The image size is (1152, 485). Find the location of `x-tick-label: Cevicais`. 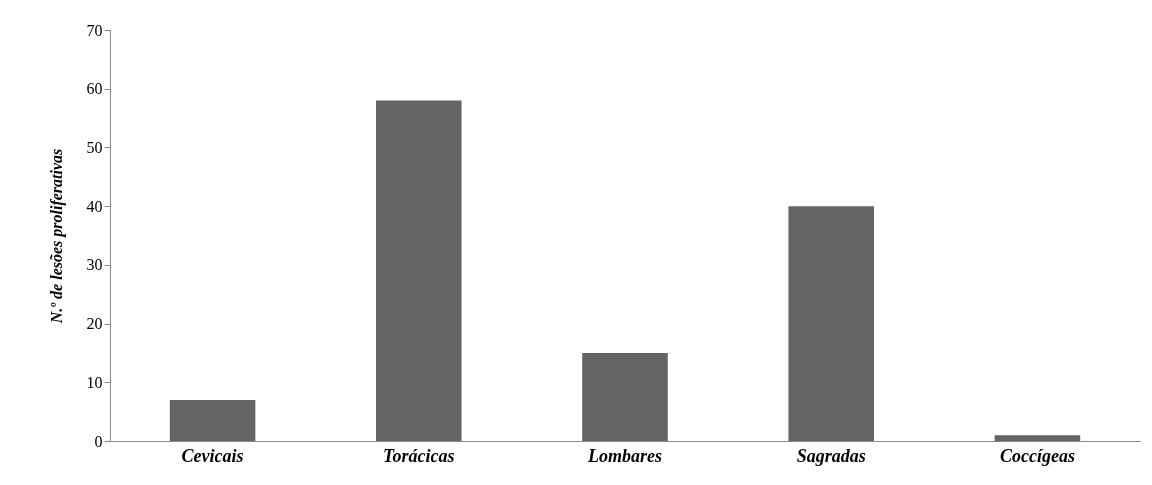

x-tick-label: Cevicais is located at coordinates (212, 455).